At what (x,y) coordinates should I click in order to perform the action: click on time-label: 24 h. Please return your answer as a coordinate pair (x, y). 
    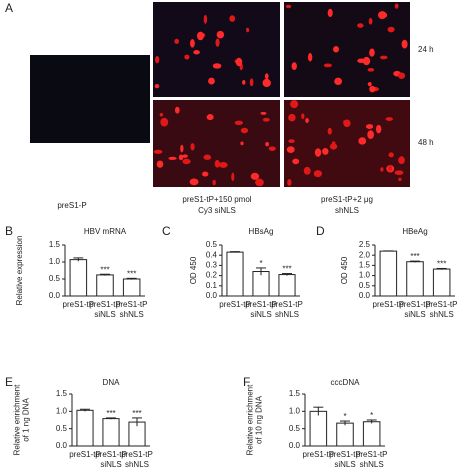
    Looking at the image, I should click on (426, 49).